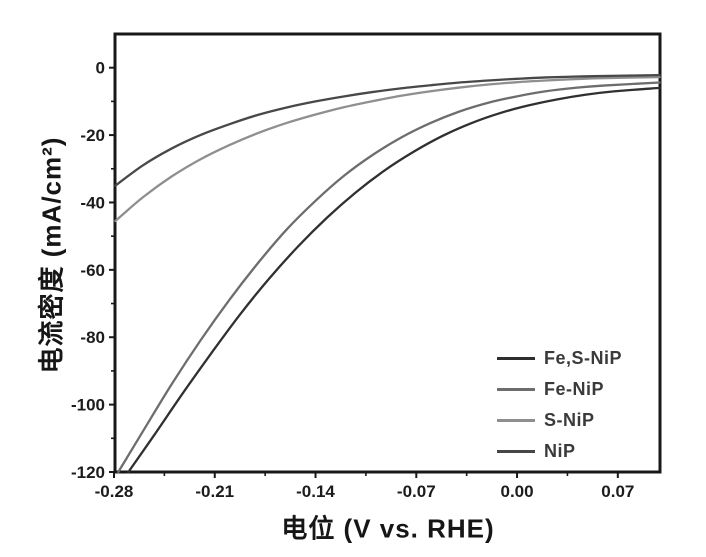  Describe the element at coordinates (51, 255) in the screenshot. I see `y-axis-label: 电流密度 (mA/cm²)` at that location.